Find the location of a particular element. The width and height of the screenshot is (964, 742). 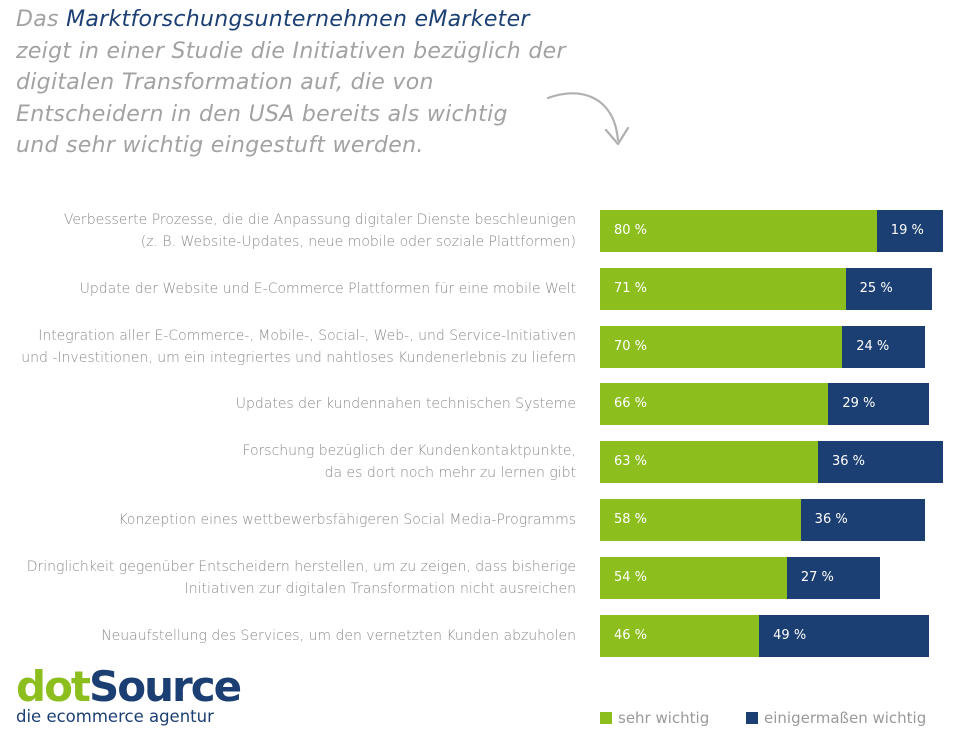

legend-item-sehr-wichtig: sehr wichtig is located at coordinates (654, 718).